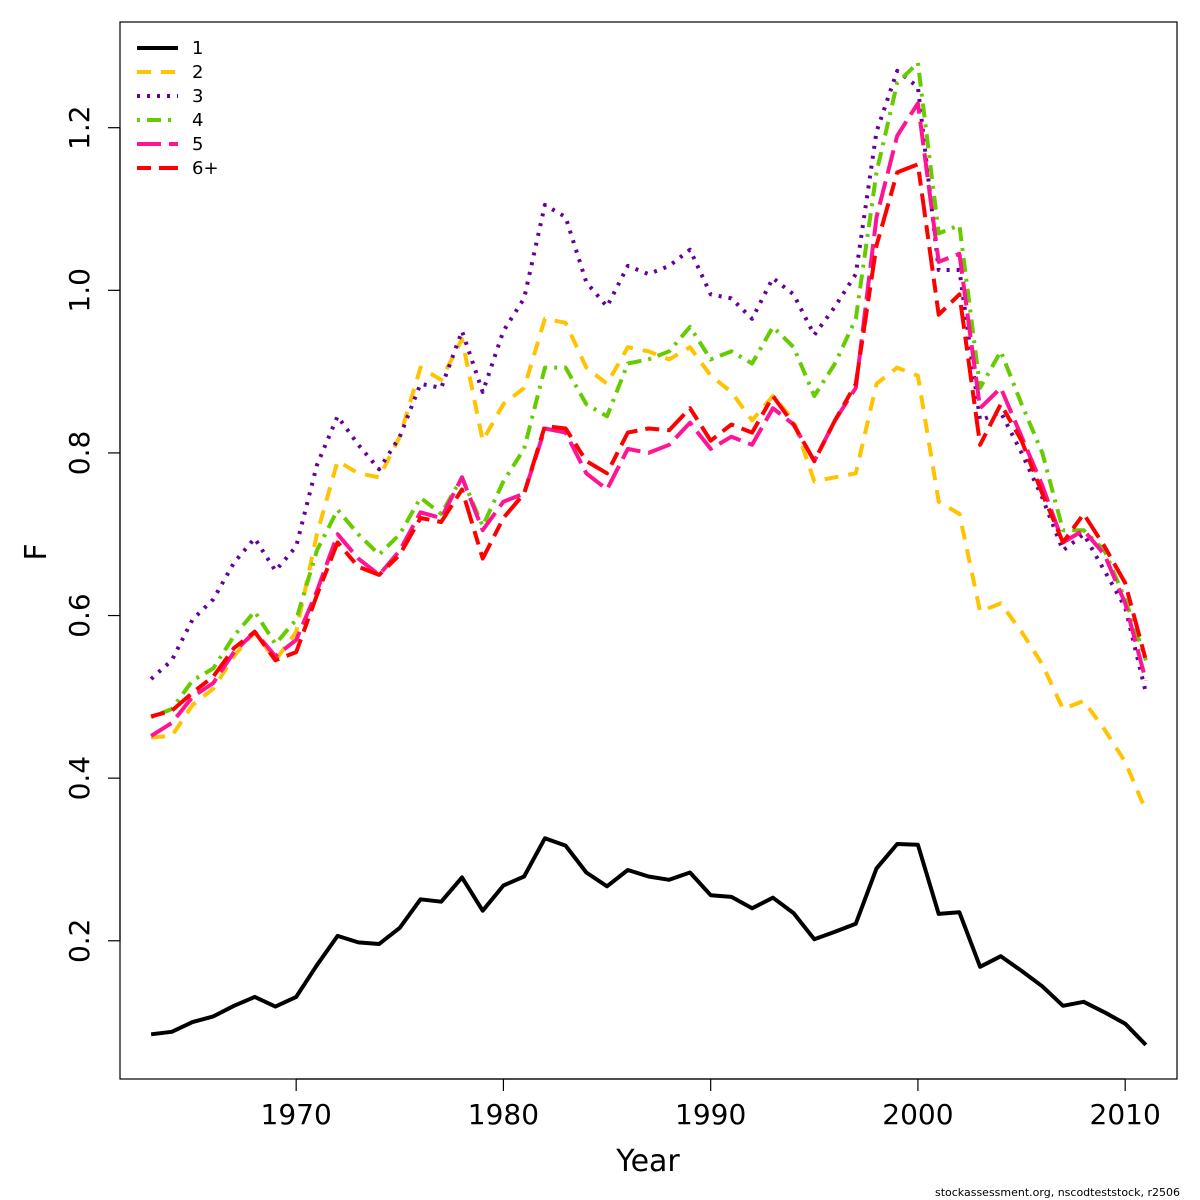 This screenshot has height=1200, width=1200. Describe the element at coordinates (79, 290) in the screenshot. I see `y-tick-label: 1.0` at that location.